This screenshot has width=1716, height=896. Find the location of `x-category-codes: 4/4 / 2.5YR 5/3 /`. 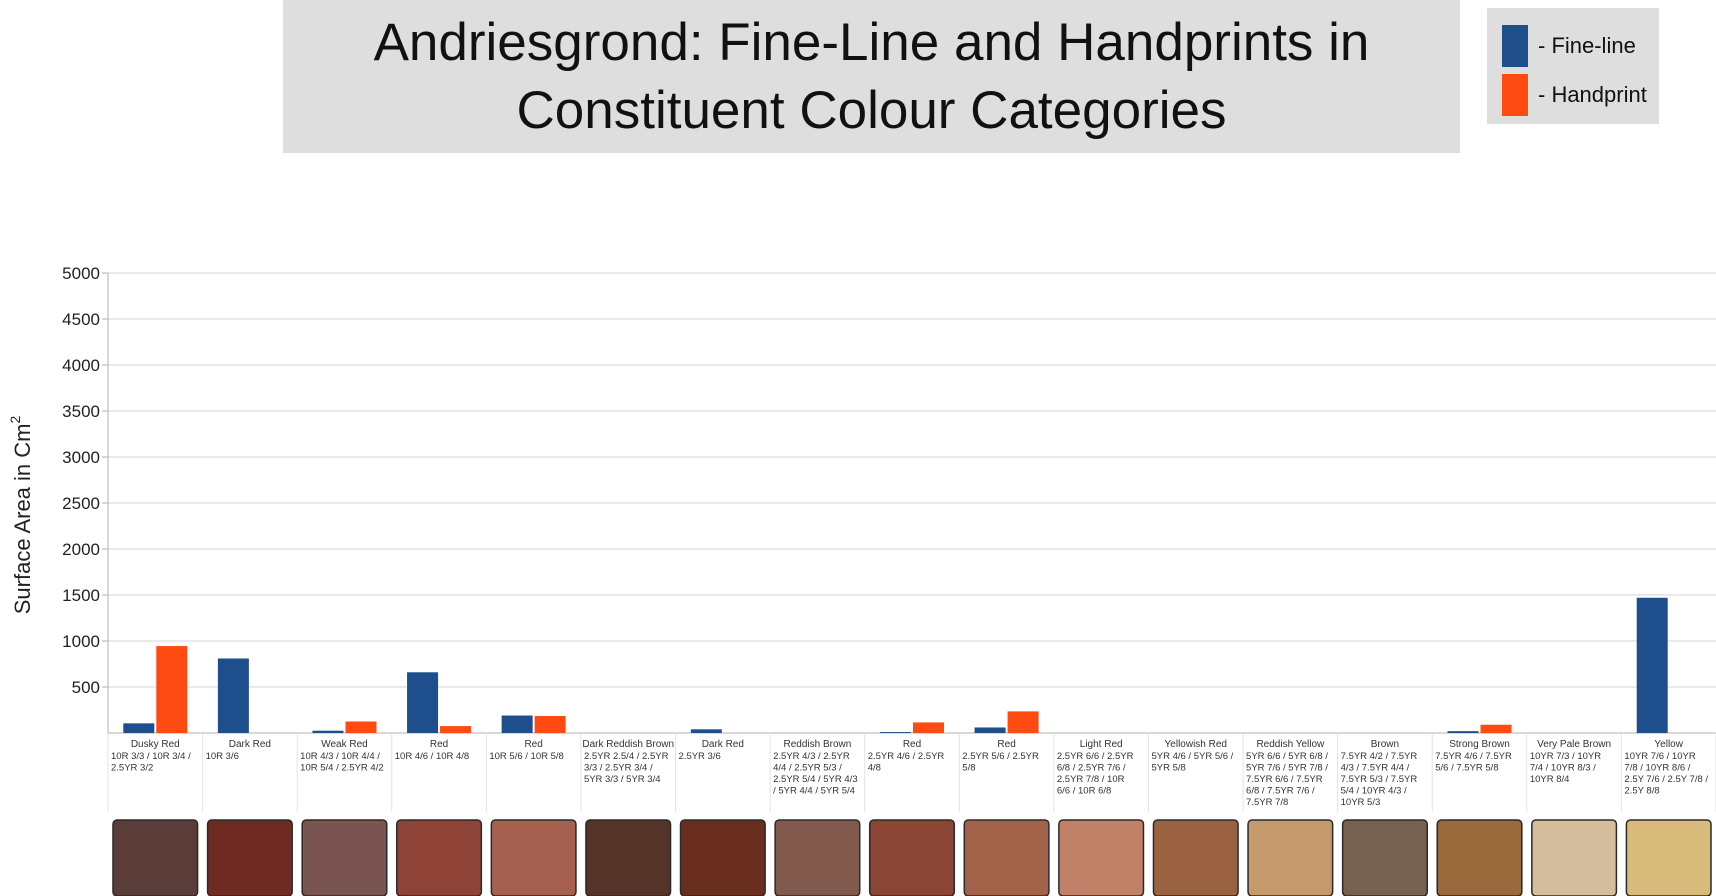

x-category-codes: 4/4 / 2.5YR 5/3 / is located at coordinates (807, 768).